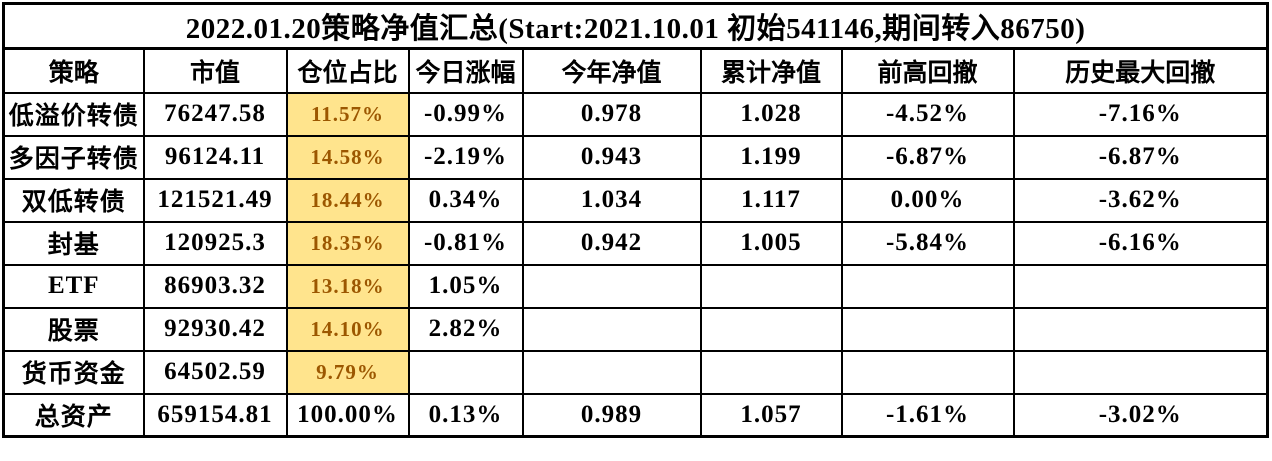  What do you see at coordinates (611, 243) in the screenshot?
I see `ytd-nav-cell: 0.942` at bounding box center [611, 243].